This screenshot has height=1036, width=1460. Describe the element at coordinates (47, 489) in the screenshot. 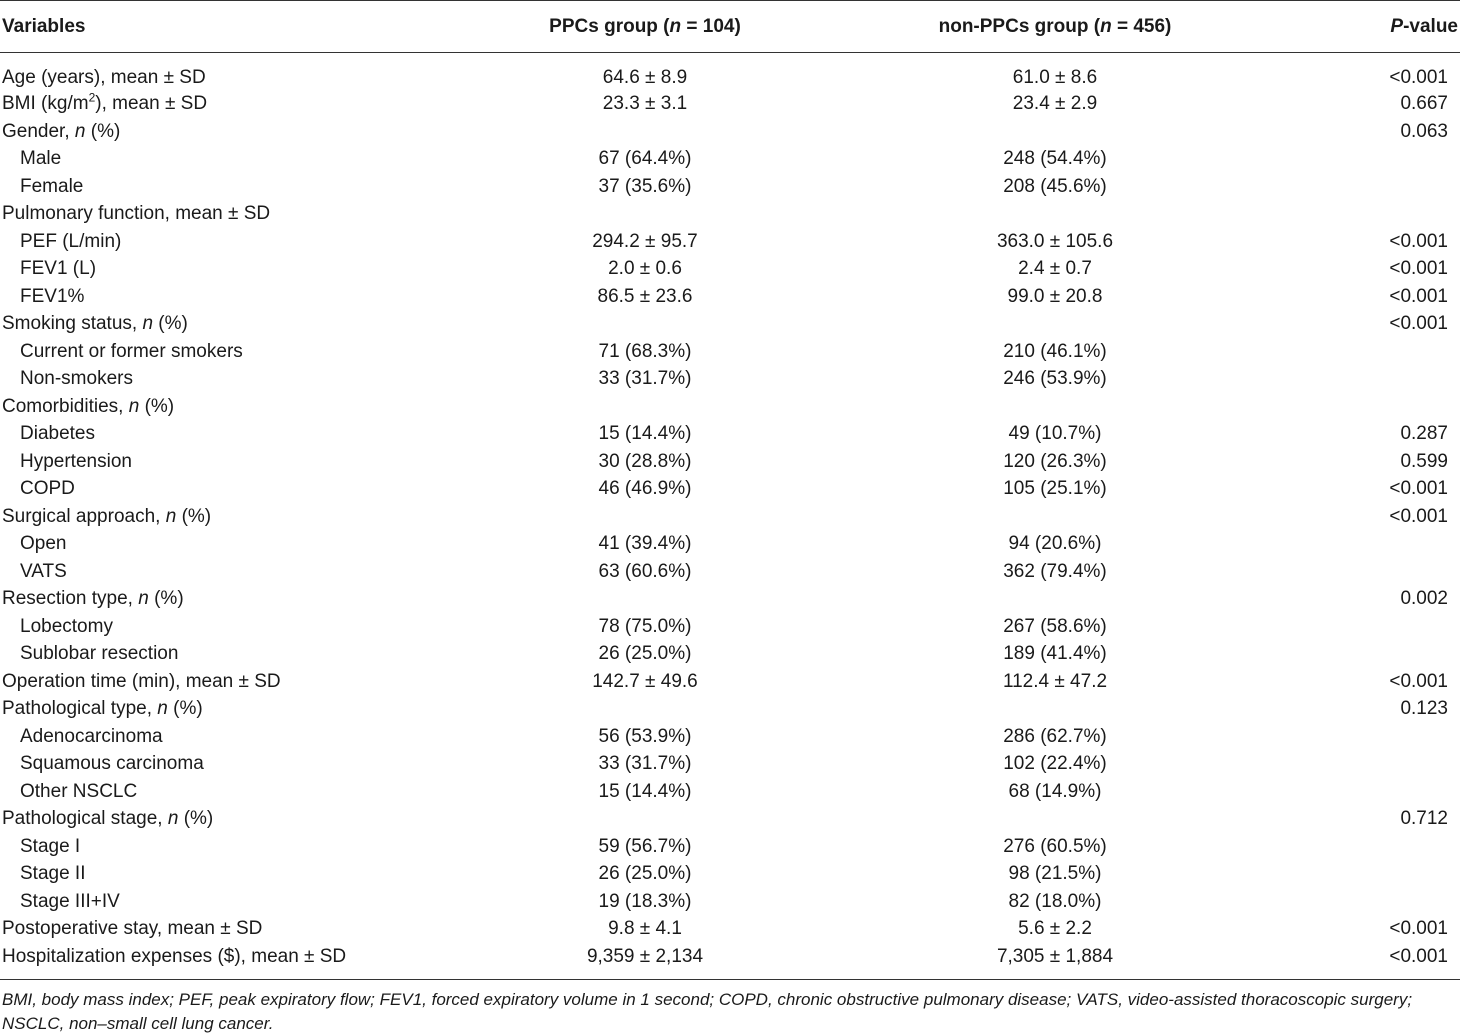

I see `cell-variable: COPD` at that location.